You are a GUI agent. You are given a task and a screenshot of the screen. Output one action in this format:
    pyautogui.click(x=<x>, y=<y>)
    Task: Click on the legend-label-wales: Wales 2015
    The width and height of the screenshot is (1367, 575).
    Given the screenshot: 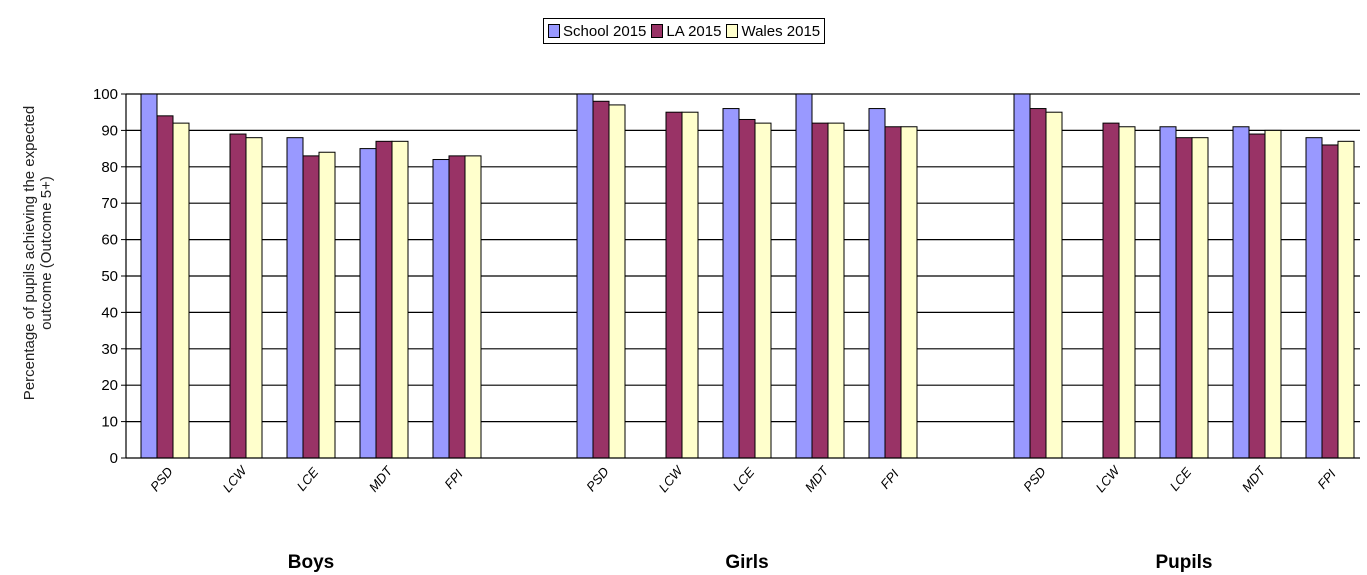 What is the action you would take?
    pyautogui.click(x=781, y=31)
    